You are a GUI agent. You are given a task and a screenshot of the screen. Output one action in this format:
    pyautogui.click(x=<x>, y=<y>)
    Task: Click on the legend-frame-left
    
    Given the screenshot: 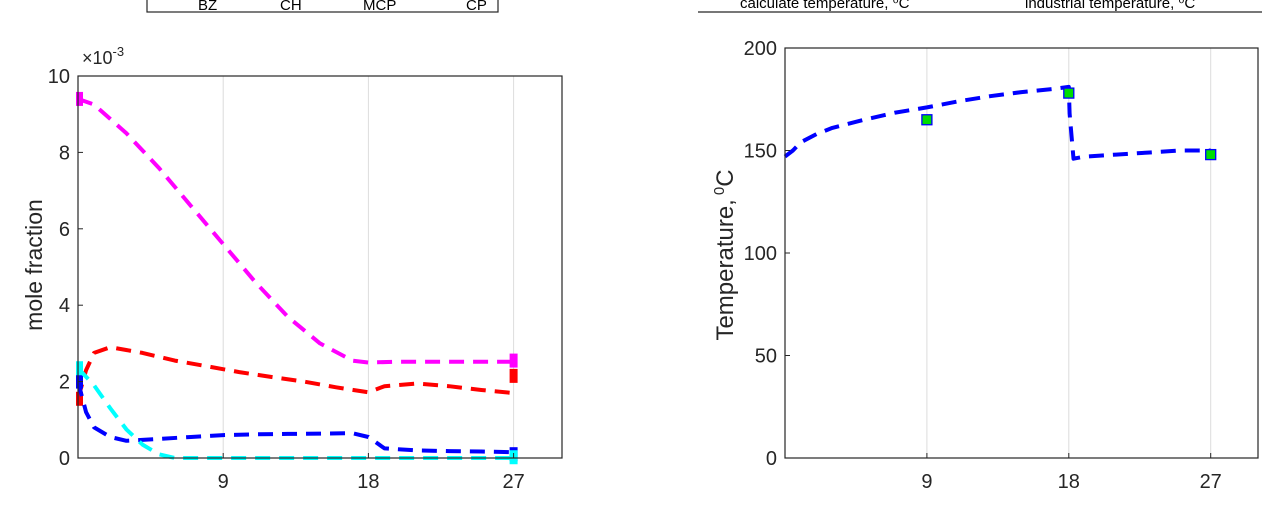 What is the action you would take?
    pyautogui.click(x=322, y=6)
    